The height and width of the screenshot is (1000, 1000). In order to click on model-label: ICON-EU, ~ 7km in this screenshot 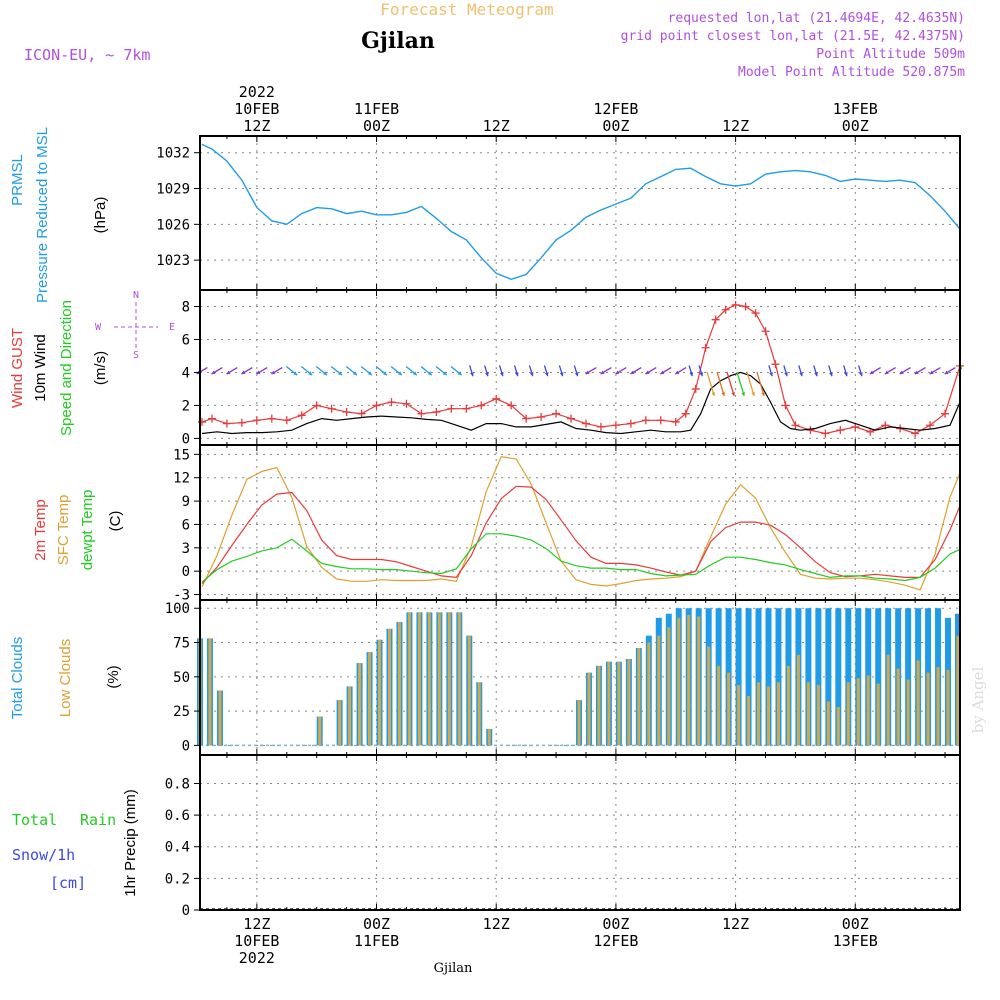, I will do `click(87, 55)`.